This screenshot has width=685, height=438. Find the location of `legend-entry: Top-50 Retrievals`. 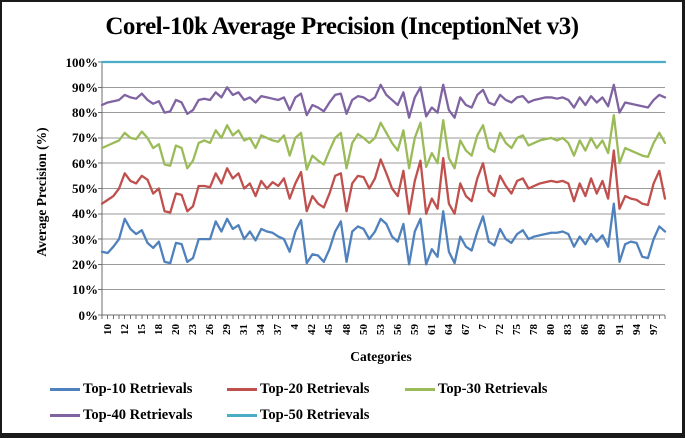

legend-entry: Top-50 Retrievals is located at coordinates (298, 415).